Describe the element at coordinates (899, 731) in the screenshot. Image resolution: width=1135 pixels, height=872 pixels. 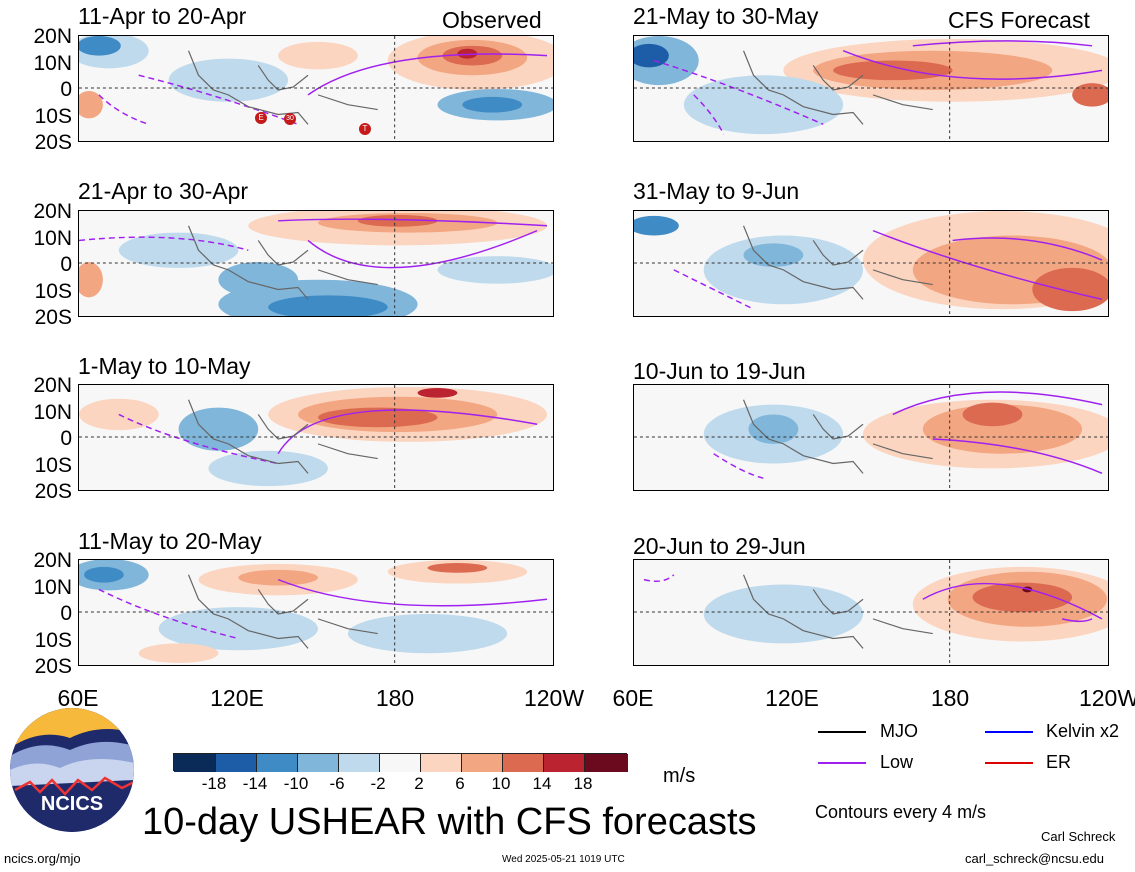
I see `legend-label-mjo: MJO` at that location.